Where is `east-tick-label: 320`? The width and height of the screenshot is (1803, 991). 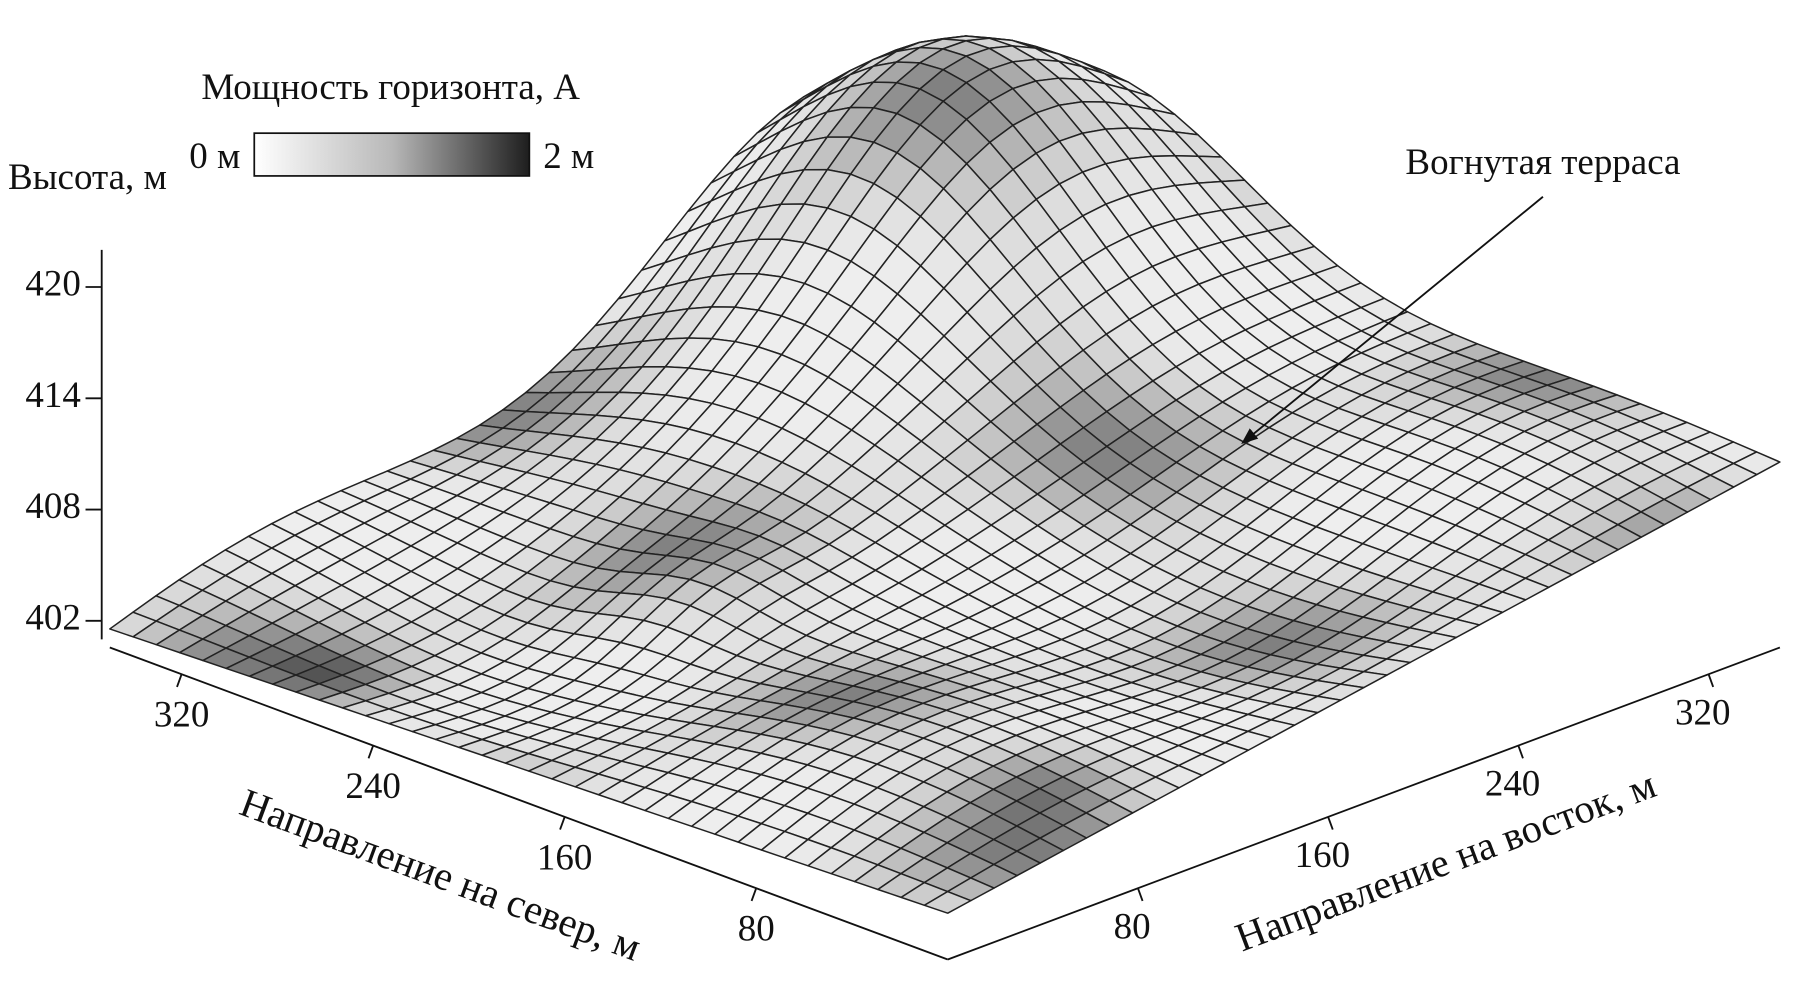 east-tick-label: 320 is located at coordinates (1702, 711).